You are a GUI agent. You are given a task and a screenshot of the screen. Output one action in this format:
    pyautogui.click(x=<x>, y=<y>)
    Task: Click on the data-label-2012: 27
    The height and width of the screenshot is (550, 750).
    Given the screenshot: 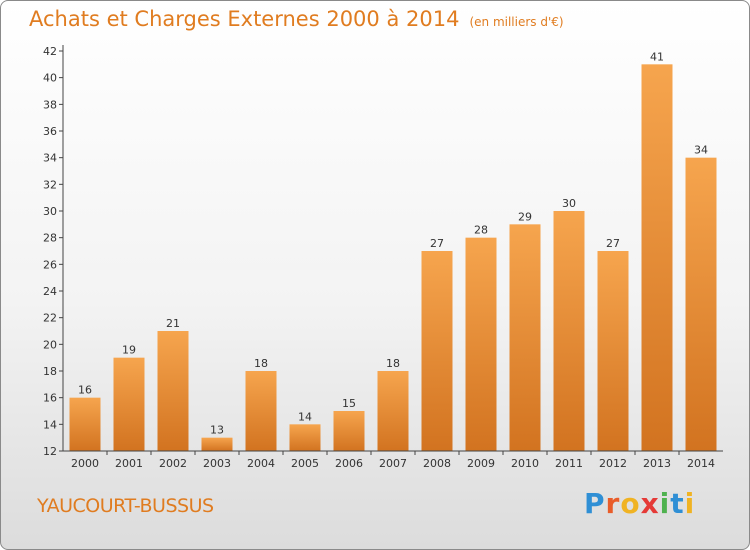 What is the action you would take?
    pyautogui.click(x=613, y=243)
    